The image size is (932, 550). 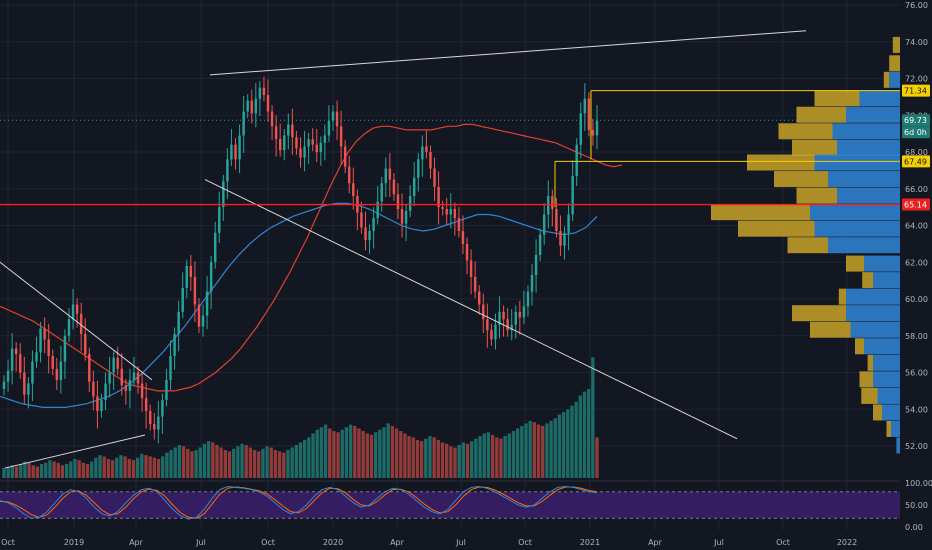 What do you see at coordinates (914, 527) in the screenshot?
I see `oscillator-tick-label: 0.00` at bounding box center [914, 527].